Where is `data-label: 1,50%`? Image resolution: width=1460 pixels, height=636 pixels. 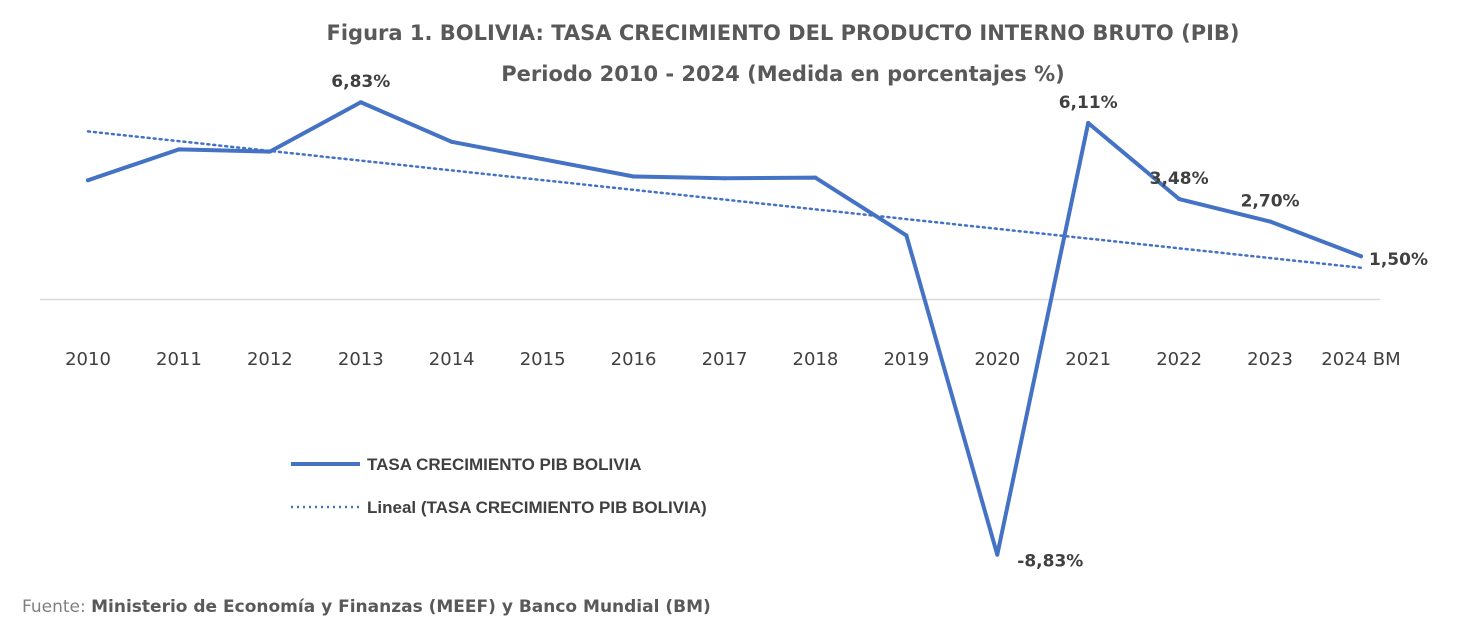
data-label: 1,50% is located at coordinates (1398, 260).